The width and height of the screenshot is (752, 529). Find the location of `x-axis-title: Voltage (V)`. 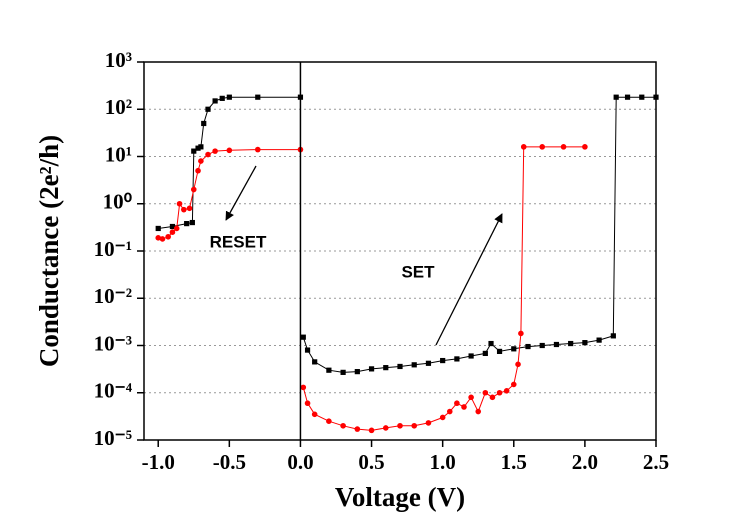

x-axis-title: Voltage (V) is located at coordinates (400, 497).